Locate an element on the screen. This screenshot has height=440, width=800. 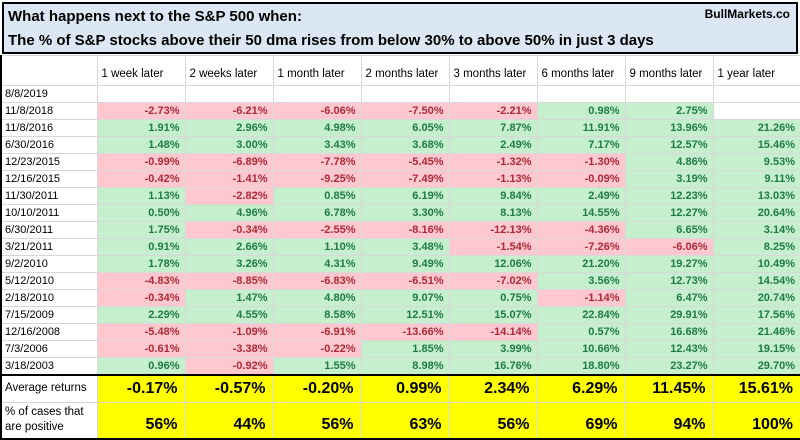
average-returns-row-value-cell: 0.99% is located at coordinates (405, 388).